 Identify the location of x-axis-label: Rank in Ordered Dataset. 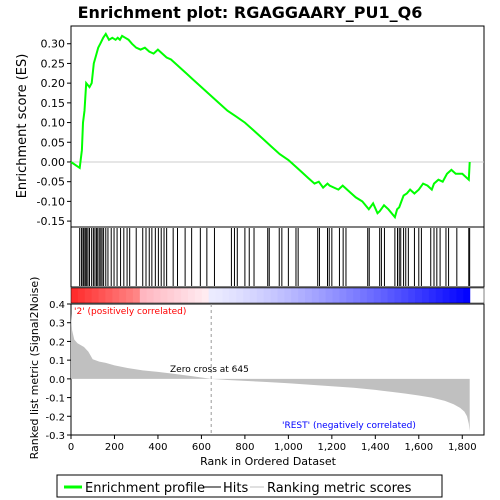
(268, 461).